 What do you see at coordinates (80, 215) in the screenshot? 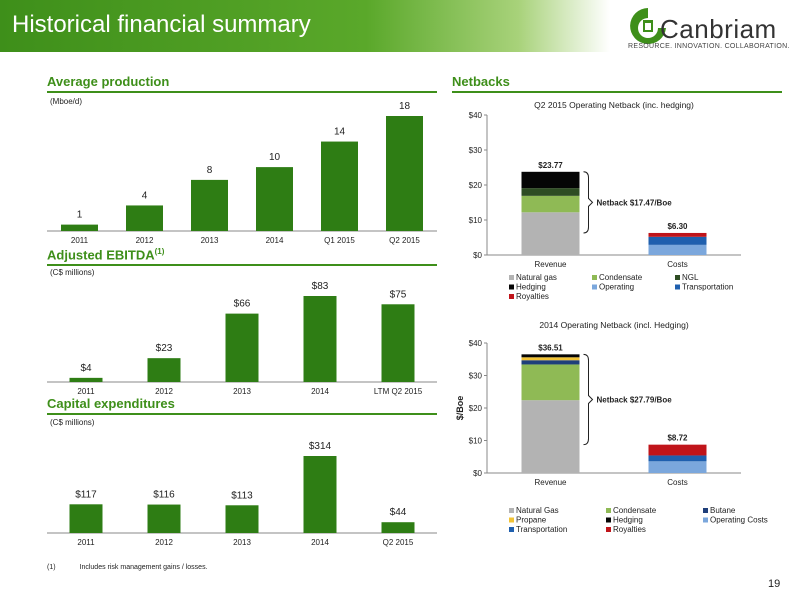
I see `bar-value-label: 1` at bounding box center [80, 215].